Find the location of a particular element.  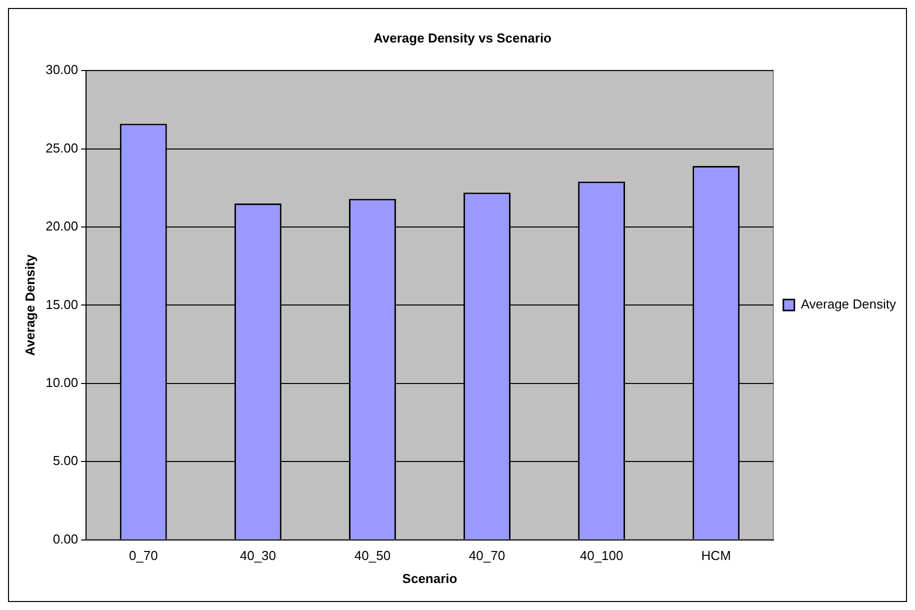

x-tick-label: 0_70 is located at coordinates (143, 556).